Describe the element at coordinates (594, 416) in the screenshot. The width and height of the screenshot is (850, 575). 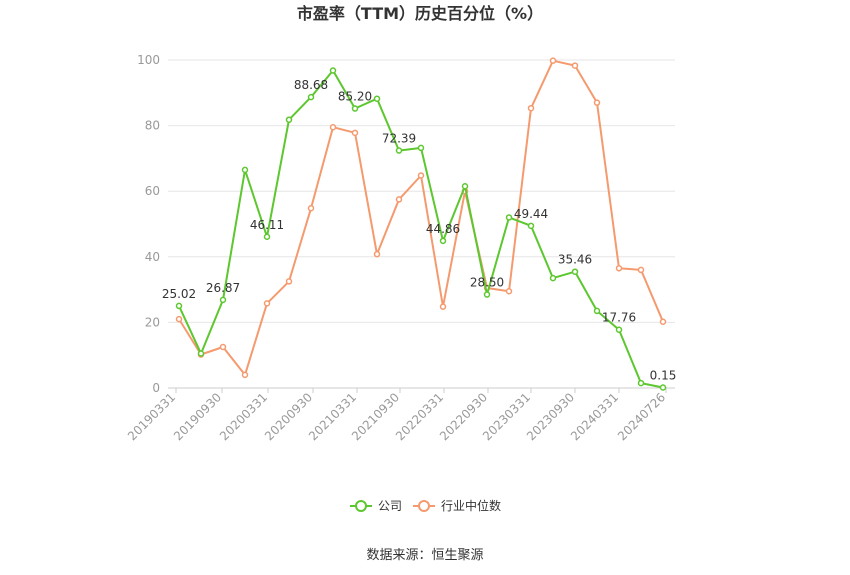
I see `x-tick-label: 20240331` at that location.